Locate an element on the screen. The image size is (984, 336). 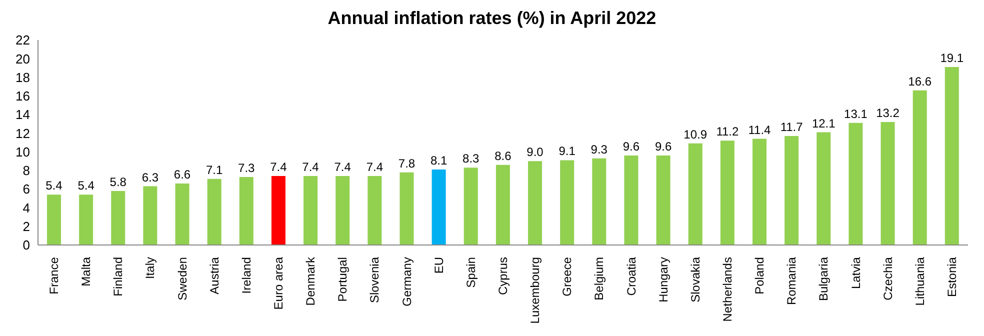
data-label: 6.3 is located at coordinates (150, 177).